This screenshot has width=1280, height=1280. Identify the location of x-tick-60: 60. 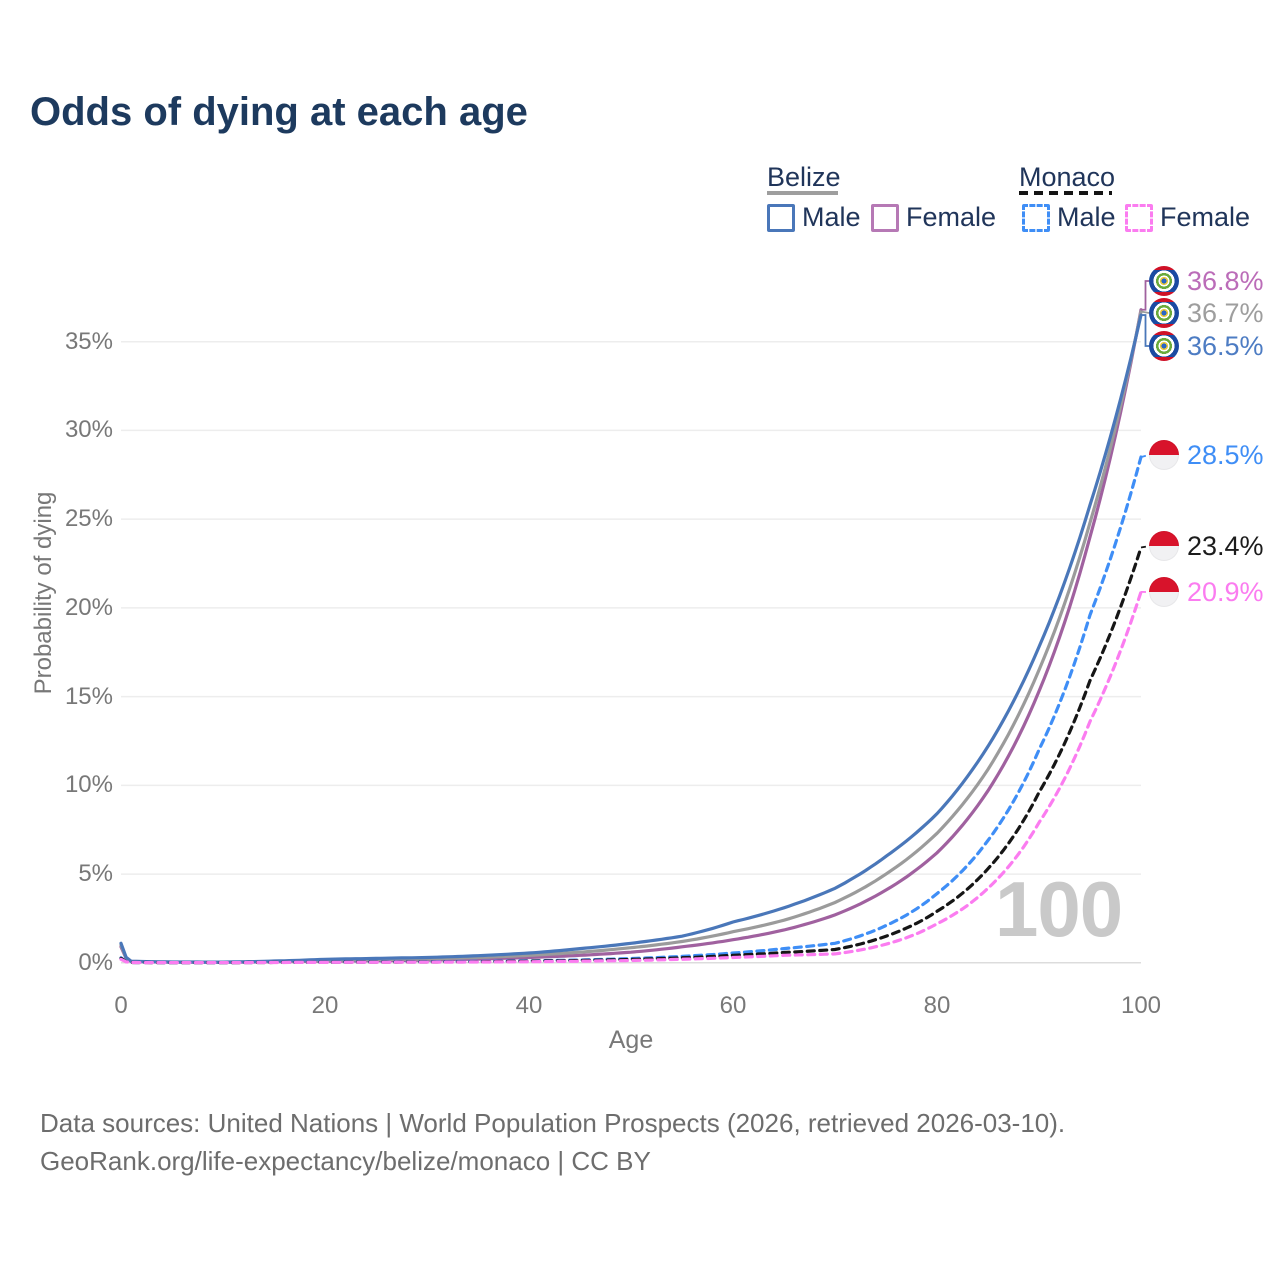
(733, 1005).